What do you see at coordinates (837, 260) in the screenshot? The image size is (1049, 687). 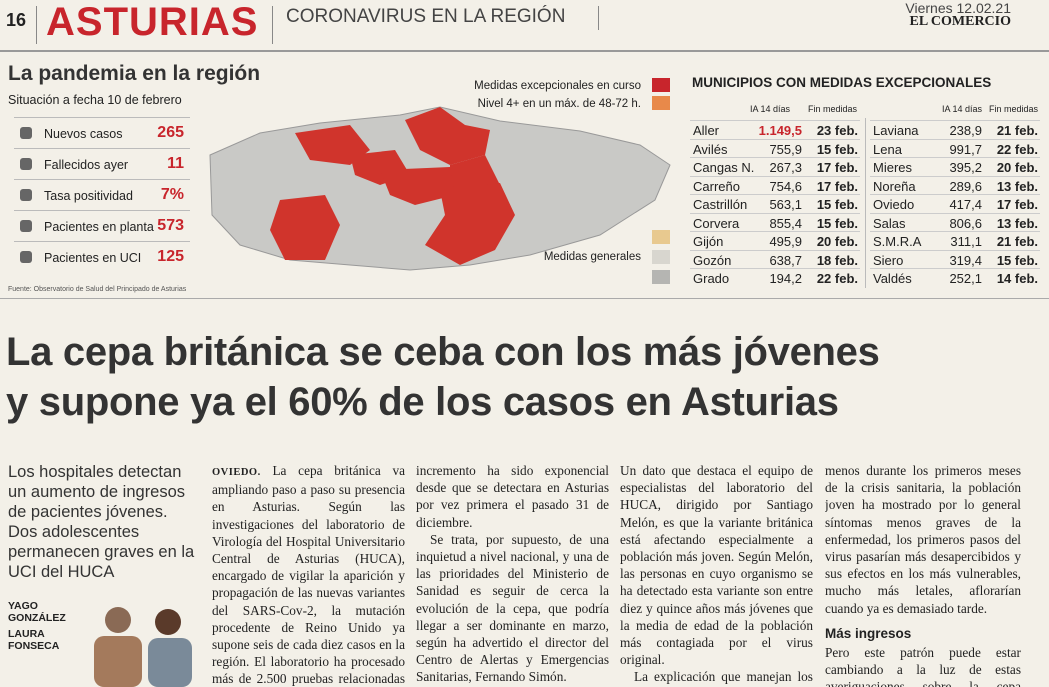 I see `end-date: 18 feb.` at bounding box center [837, 260].